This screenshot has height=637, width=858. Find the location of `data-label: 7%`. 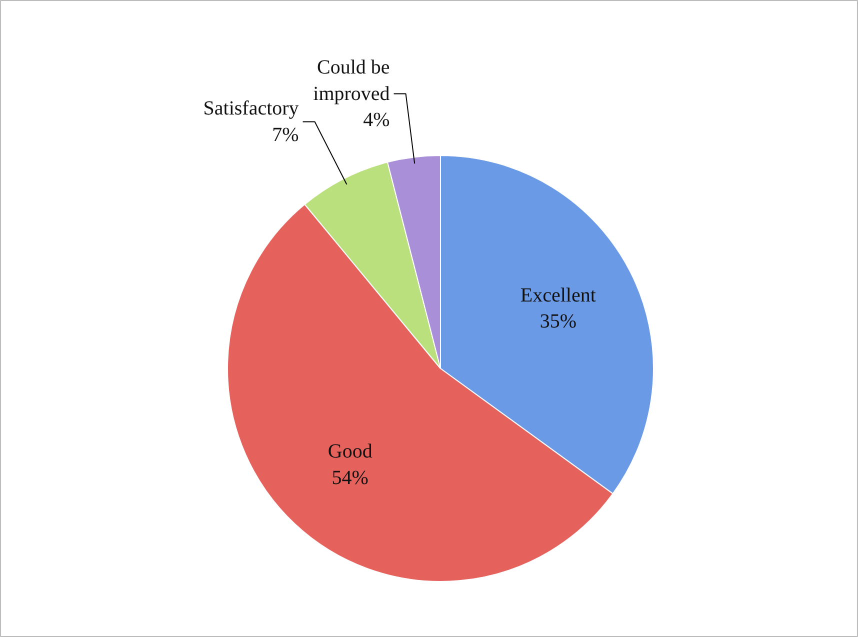

data-label: 7% is located at coordinates (285, 135).